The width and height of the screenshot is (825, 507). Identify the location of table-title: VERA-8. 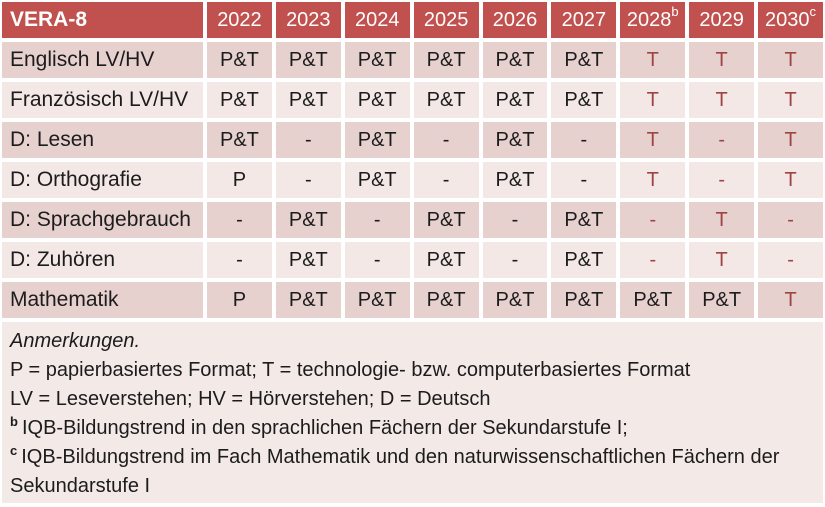
(102, 20).